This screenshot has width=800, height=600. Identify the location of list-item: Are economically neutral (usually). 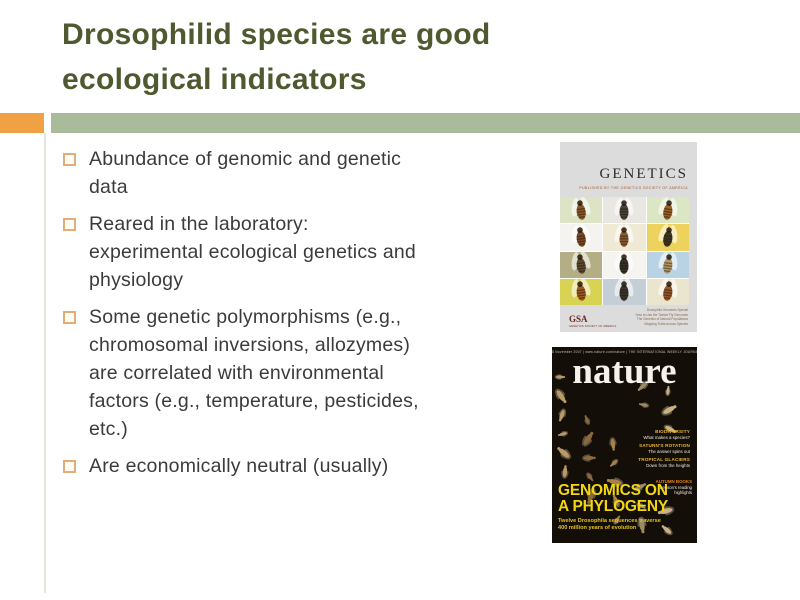
(302, 466).